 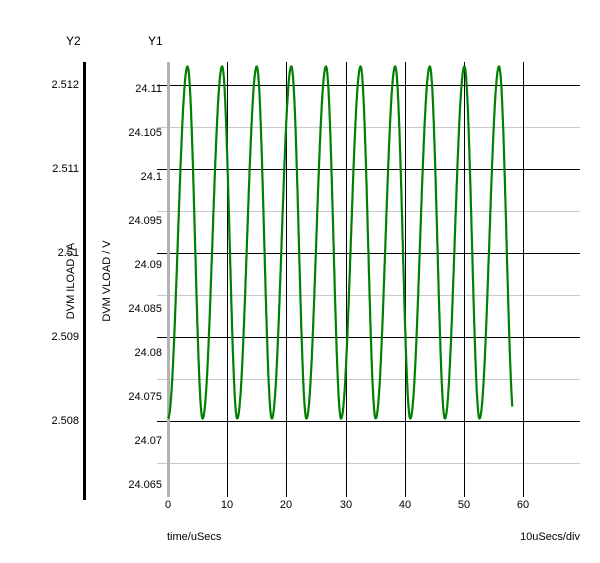 What do you see at coordinates (523, 505) in the screenshot?
I see `x-tick-label: 60` at bounding box center [523, 505].